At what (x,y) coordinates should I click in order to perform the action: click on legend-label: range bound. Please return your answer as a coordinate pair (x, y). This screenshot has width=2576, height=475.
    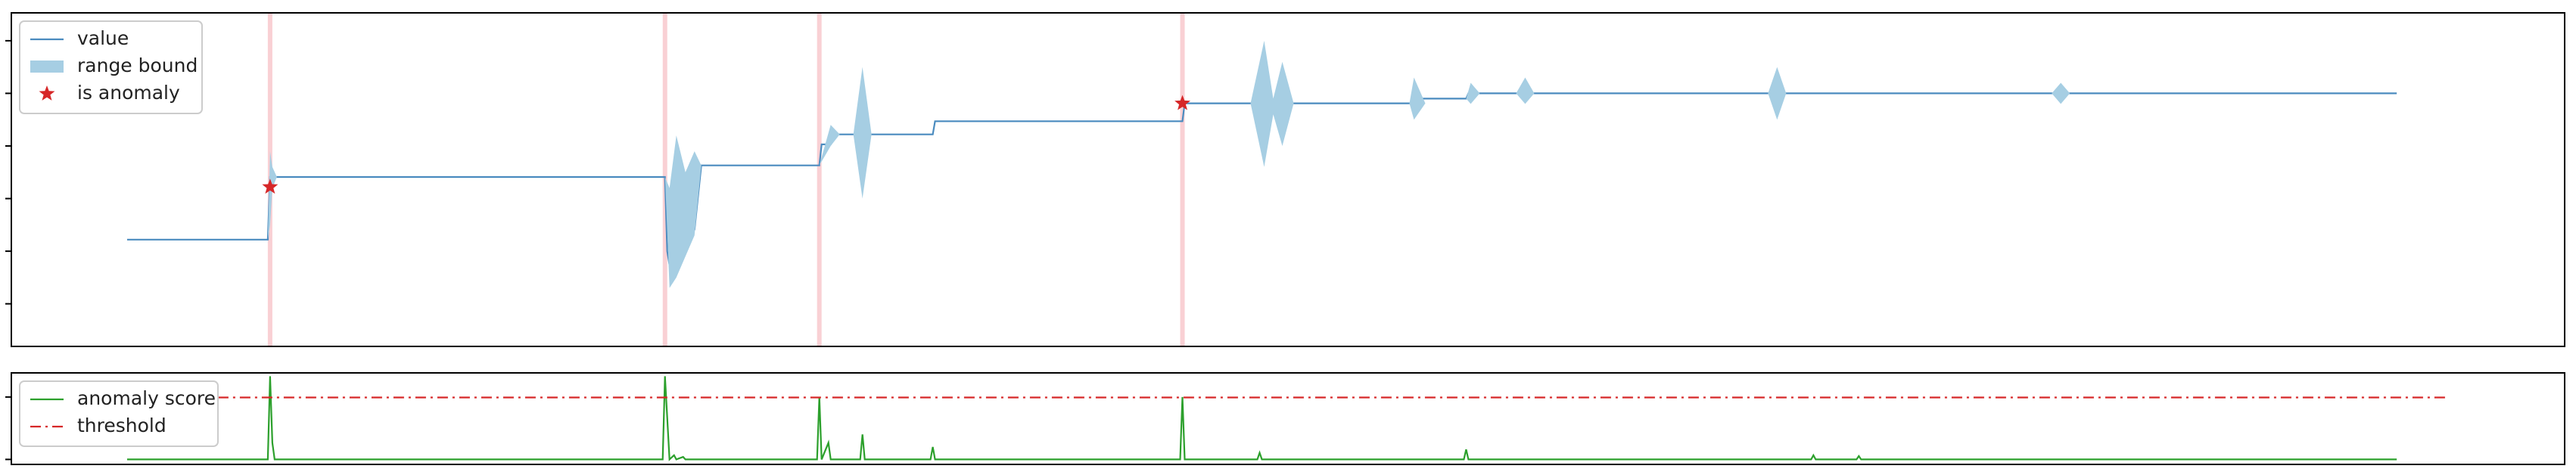
    Looking at the image, I should click on (137, 65).